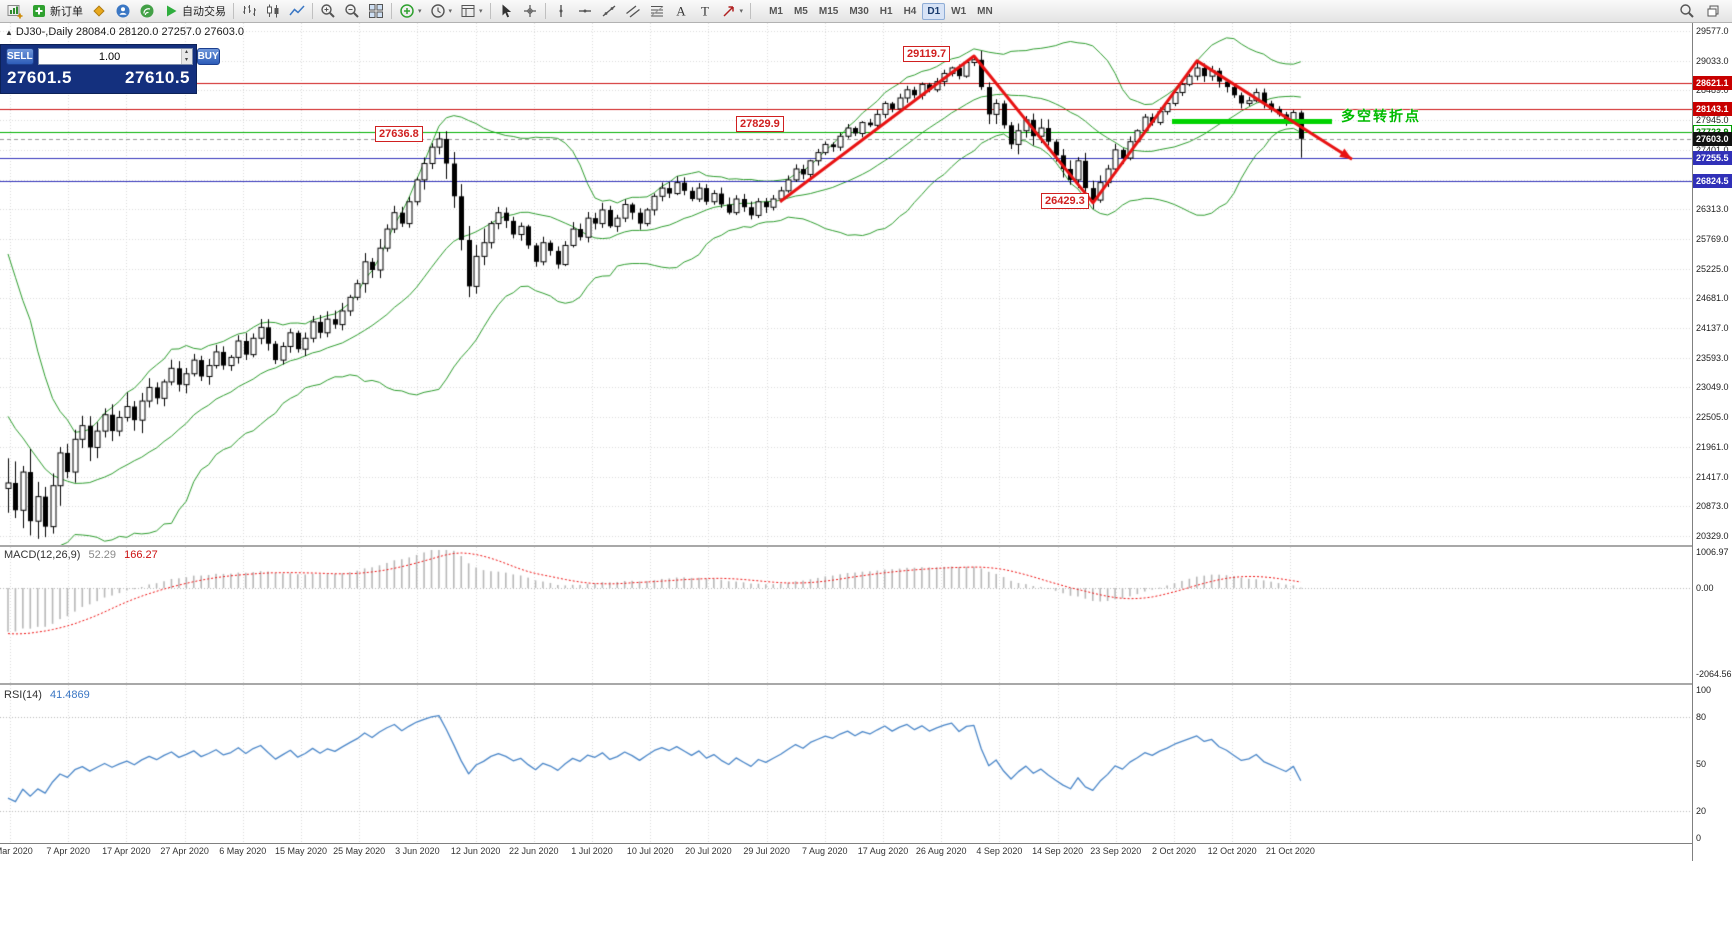 This screenshot has width=1732, height=949. I want to click on candlestick-chart-button, so click(273, 11).